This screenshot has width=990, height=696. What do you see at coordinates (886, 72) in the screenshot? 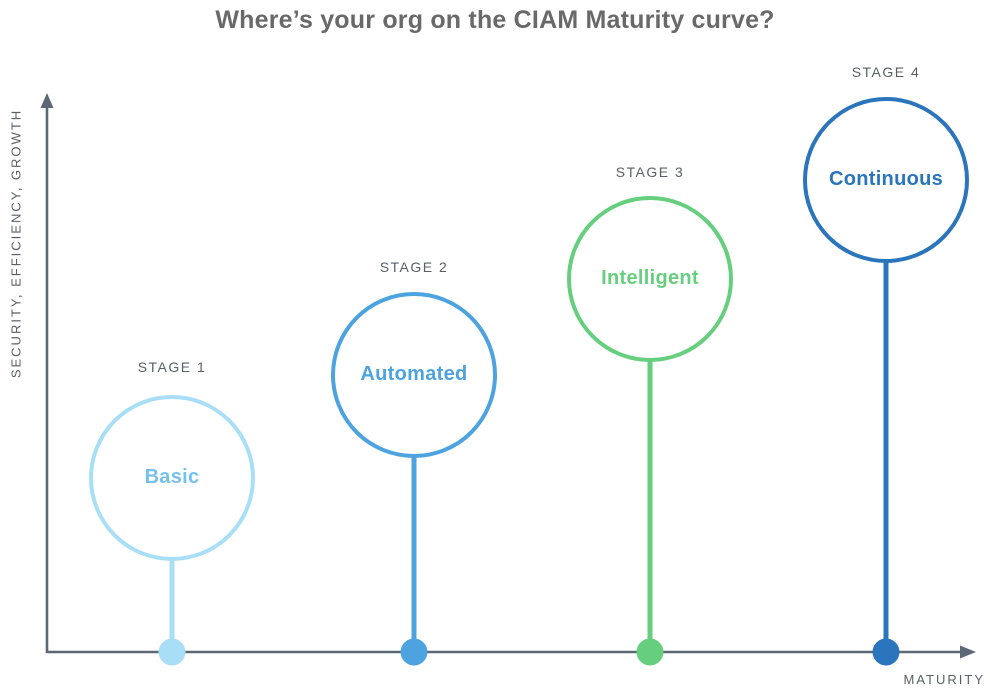
I see `stage-4-label: STAGE 4` at bounding box center [886, 72].